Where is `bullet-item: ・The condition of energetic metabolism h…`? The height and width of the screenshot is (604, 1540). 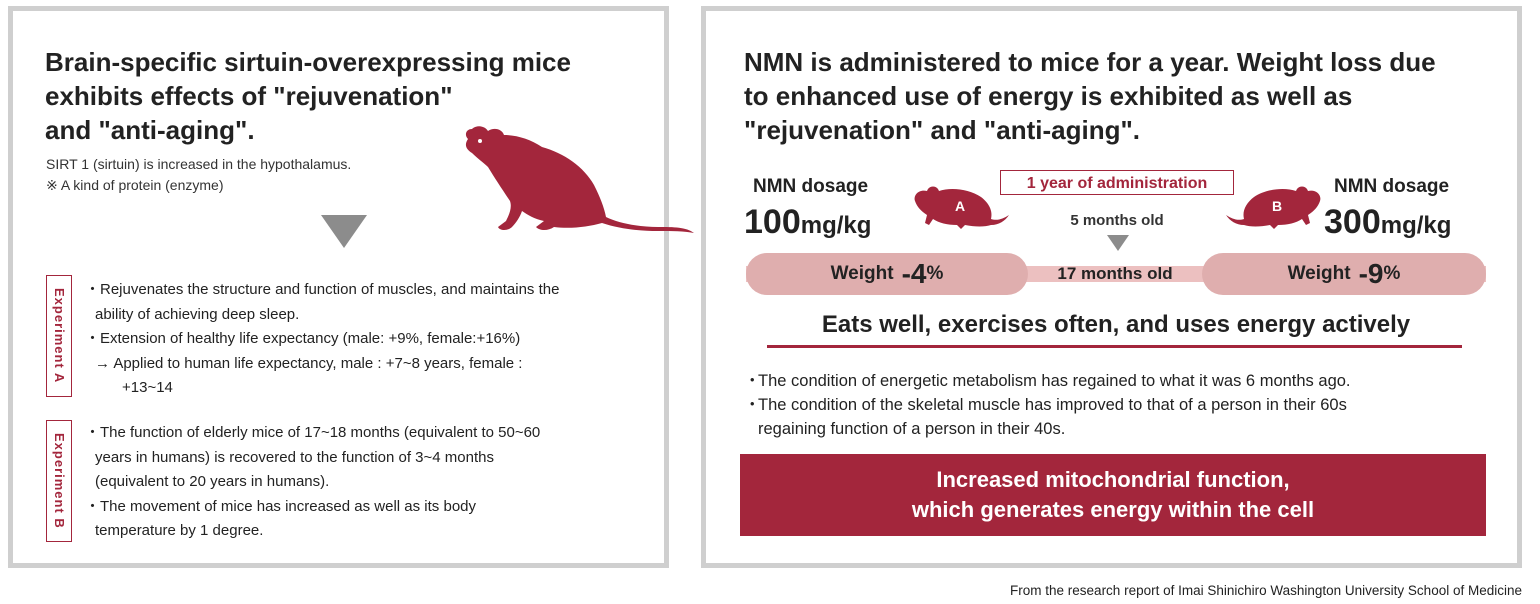 bullet-item: ・The condition of energetic metabolism h… is located at coordinates (1124, 381).